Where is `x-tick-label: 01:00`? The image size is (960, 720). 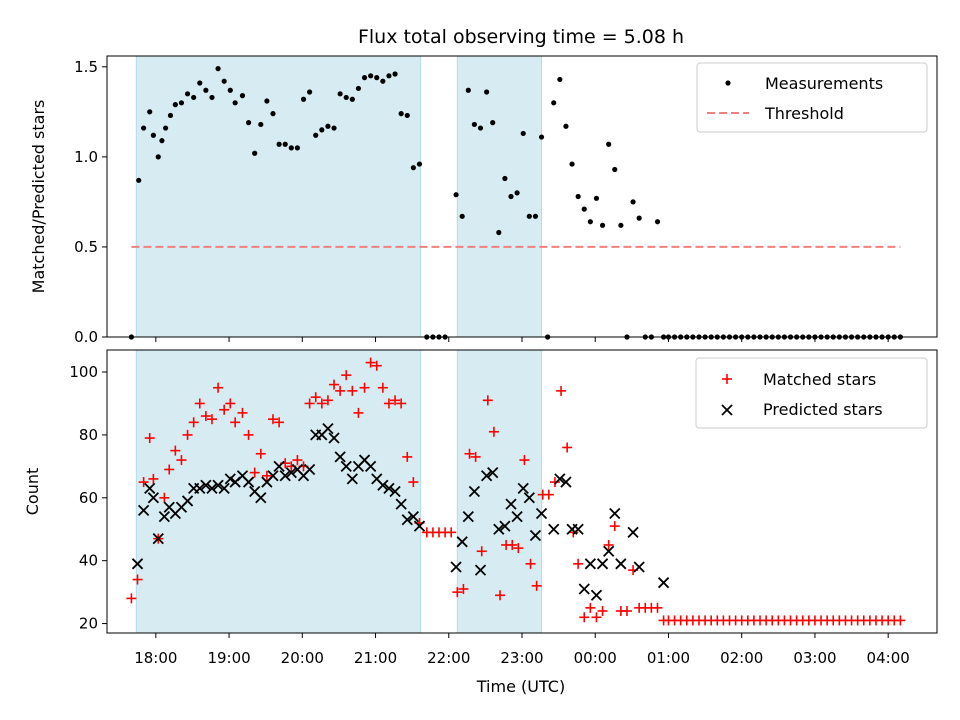 x-tick-label: 01:00 is located at coordinates (668, 658).